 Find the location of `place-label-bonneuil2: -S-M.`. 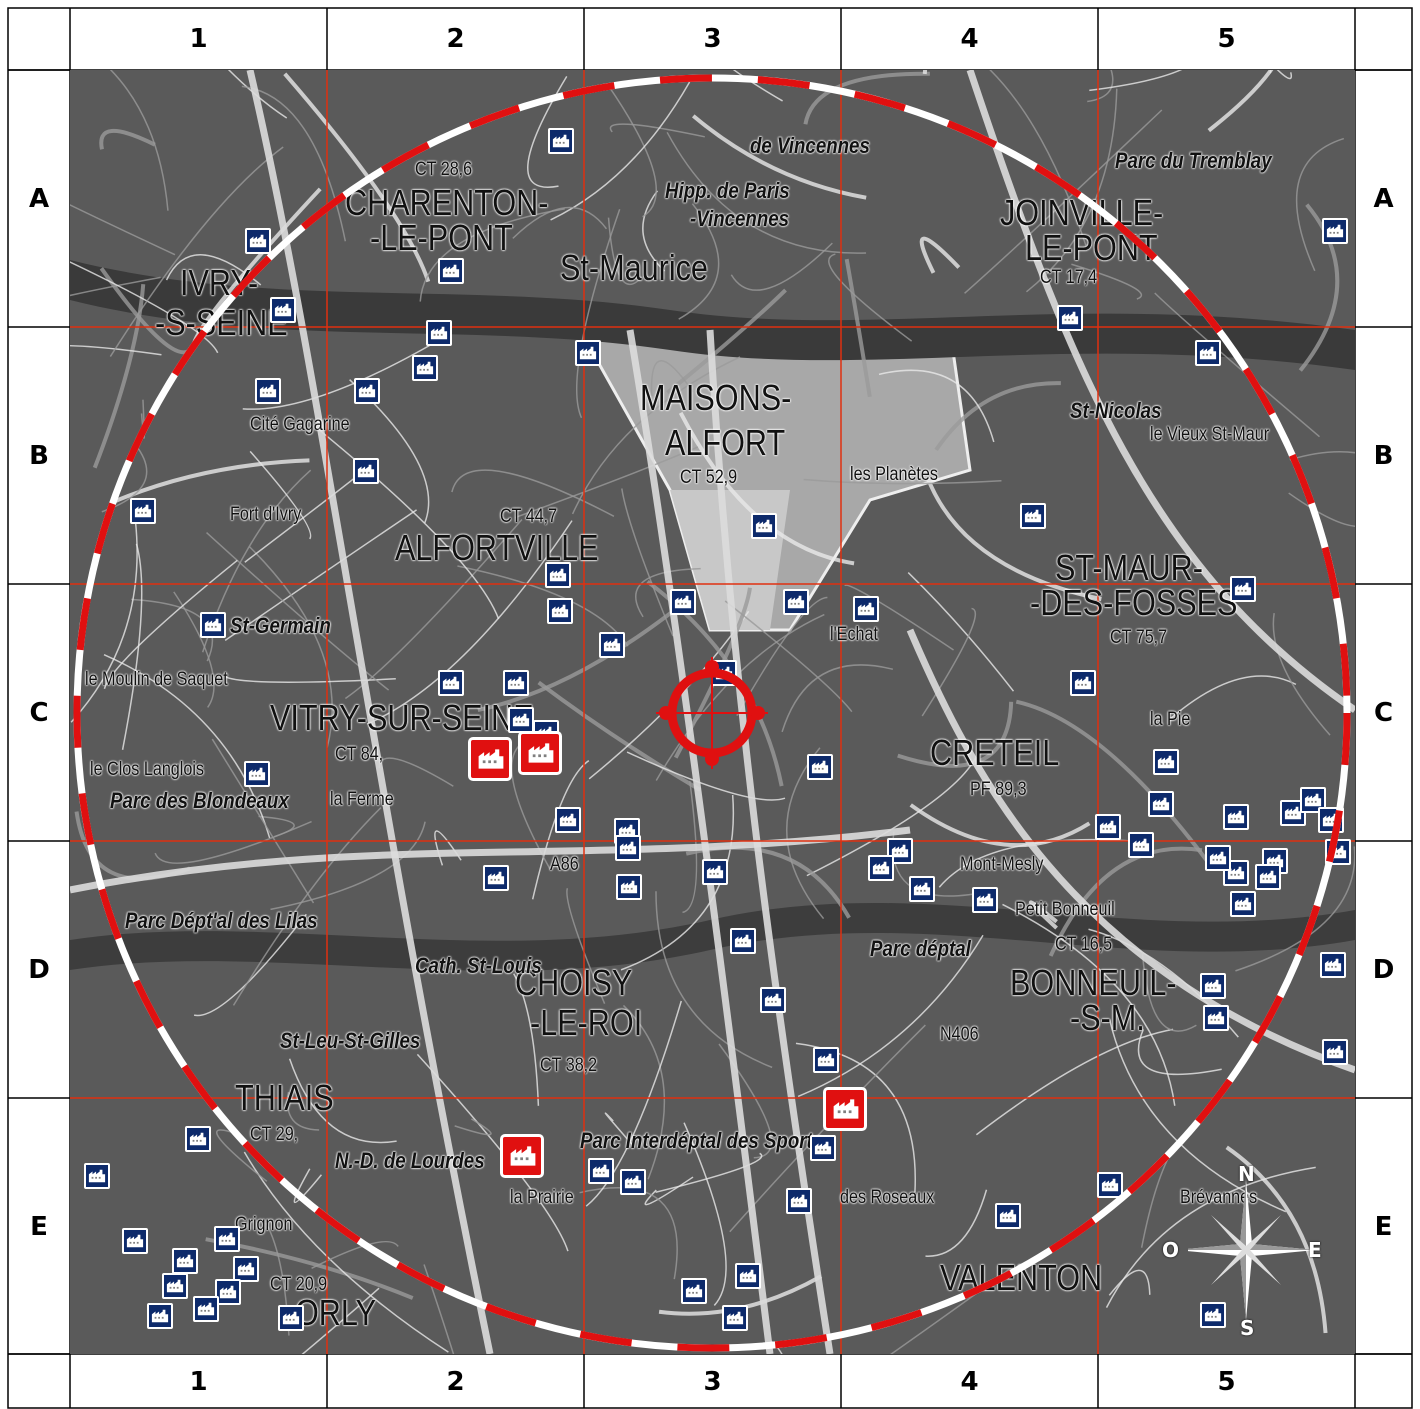

place-label-bonneuil2: -S-M. is located at coordinates (1107, 1017).